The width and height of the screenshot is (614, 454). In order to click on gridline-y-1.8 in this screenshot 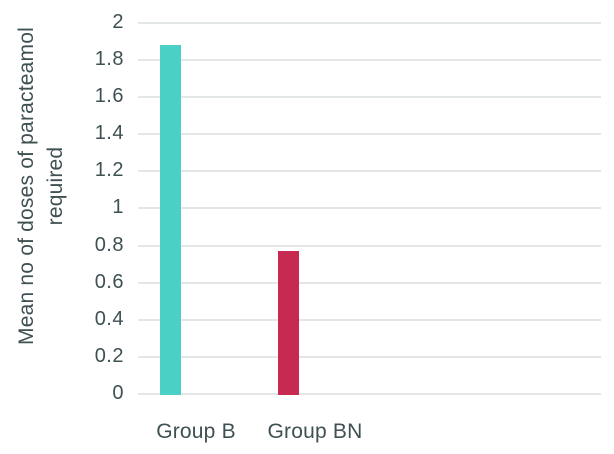, I will do `click(369, 59)`.